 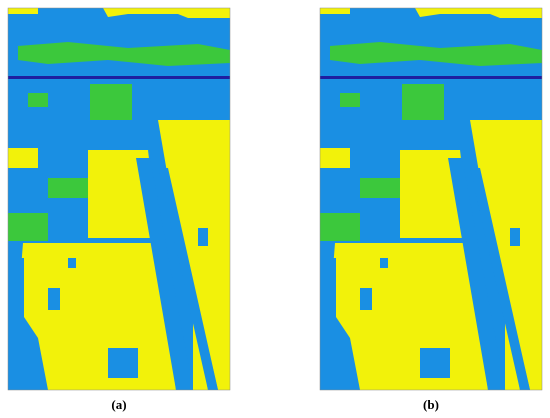 I want to click on panel-label: (a), so click(x=118, y=404).